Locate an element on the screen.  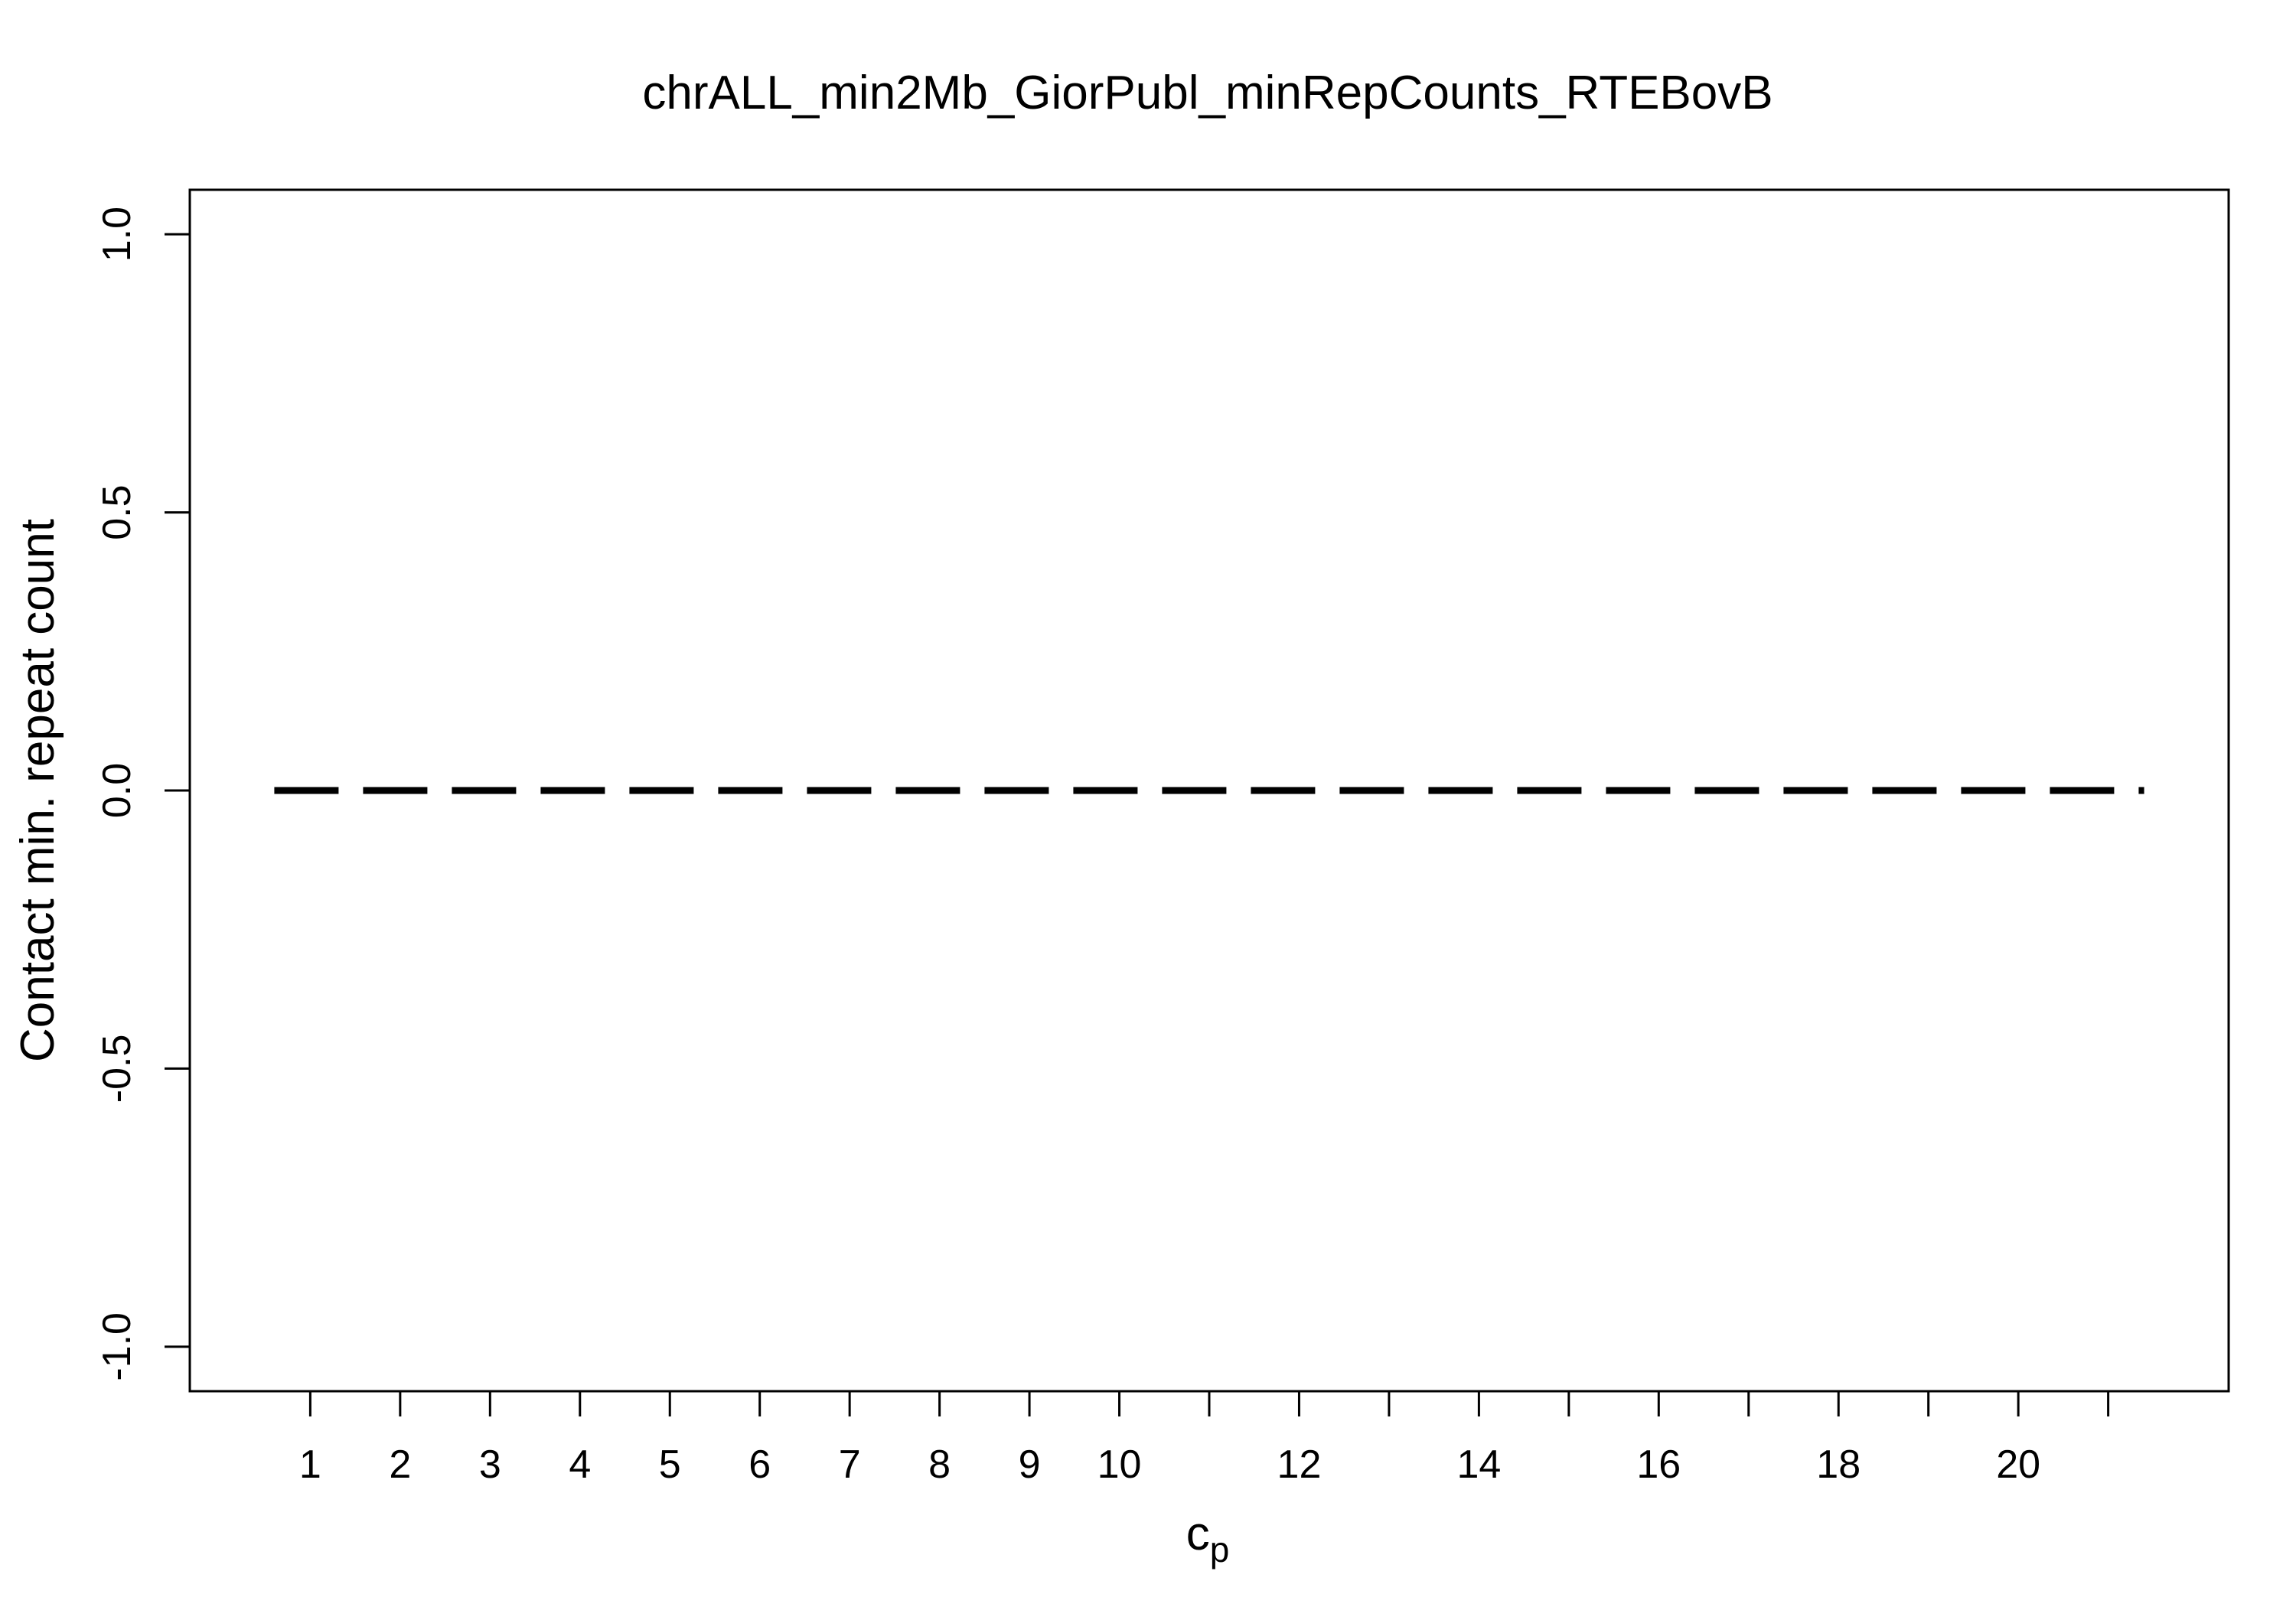
x-tick-label: 10 is located at coordinates (1119, 1464).